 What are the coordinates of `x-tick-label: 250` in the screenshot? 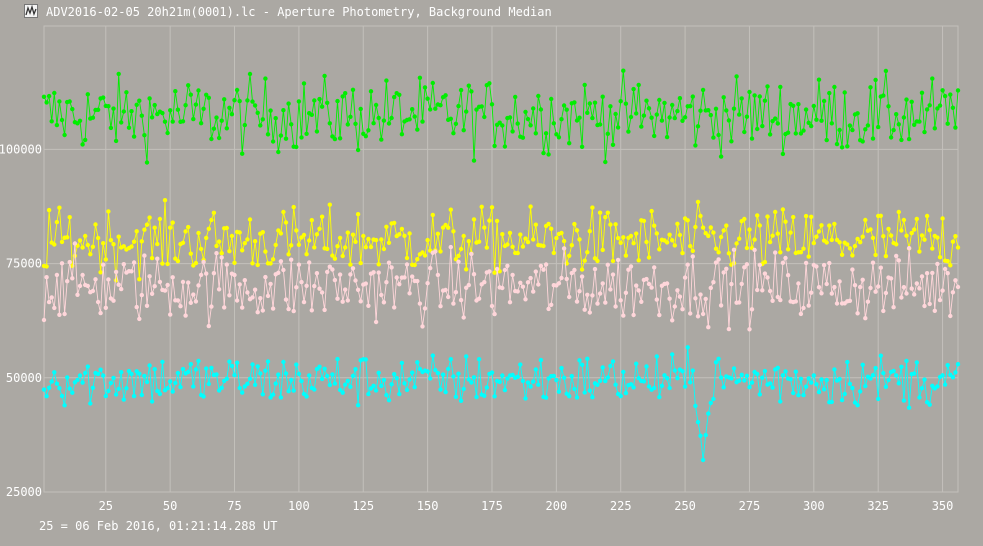 It's located at (685, 506).